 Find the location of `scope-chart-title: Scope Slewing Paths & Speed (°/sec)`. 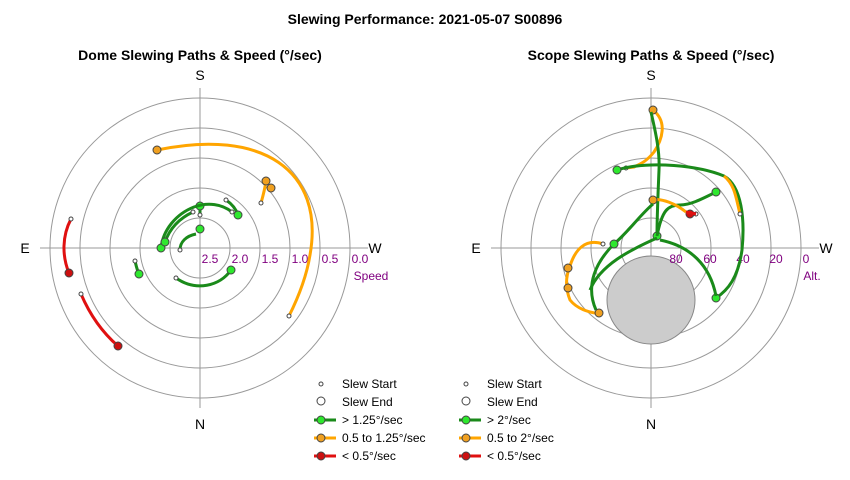

scope-chart-title: Scope Slewing Paths & Speed (°/sec) is located at coordinates (651, 55).